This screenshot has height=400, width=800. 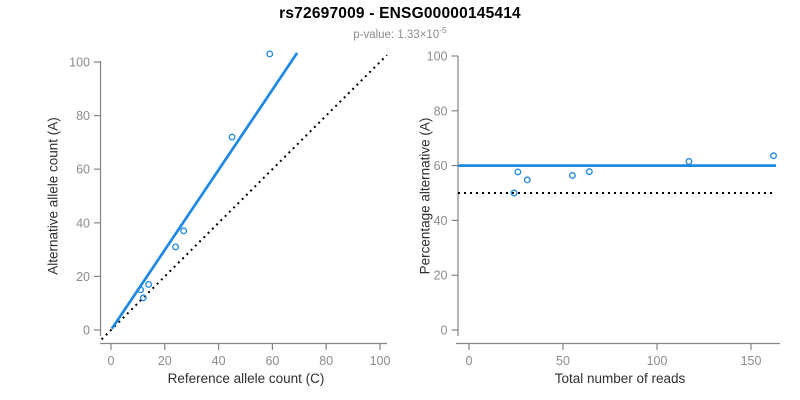 I want to click on right-x-tick-label: 100, so click(x=657, y=361).